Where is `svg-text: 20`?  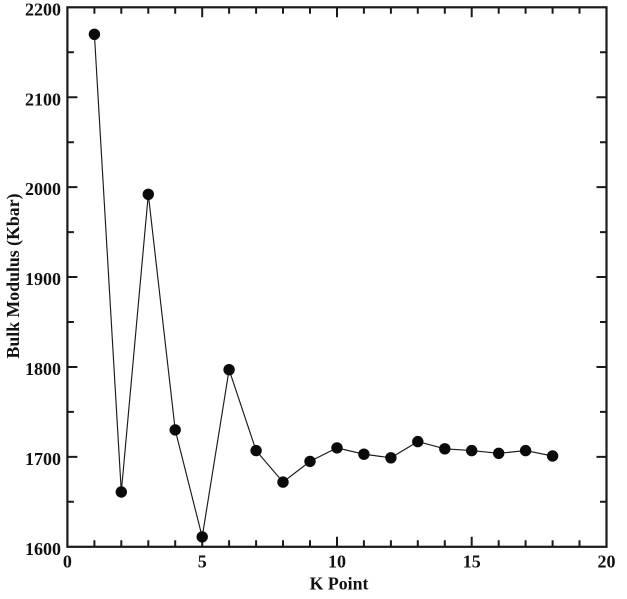 svg-text: 20 is located at coordinates (607, 562).